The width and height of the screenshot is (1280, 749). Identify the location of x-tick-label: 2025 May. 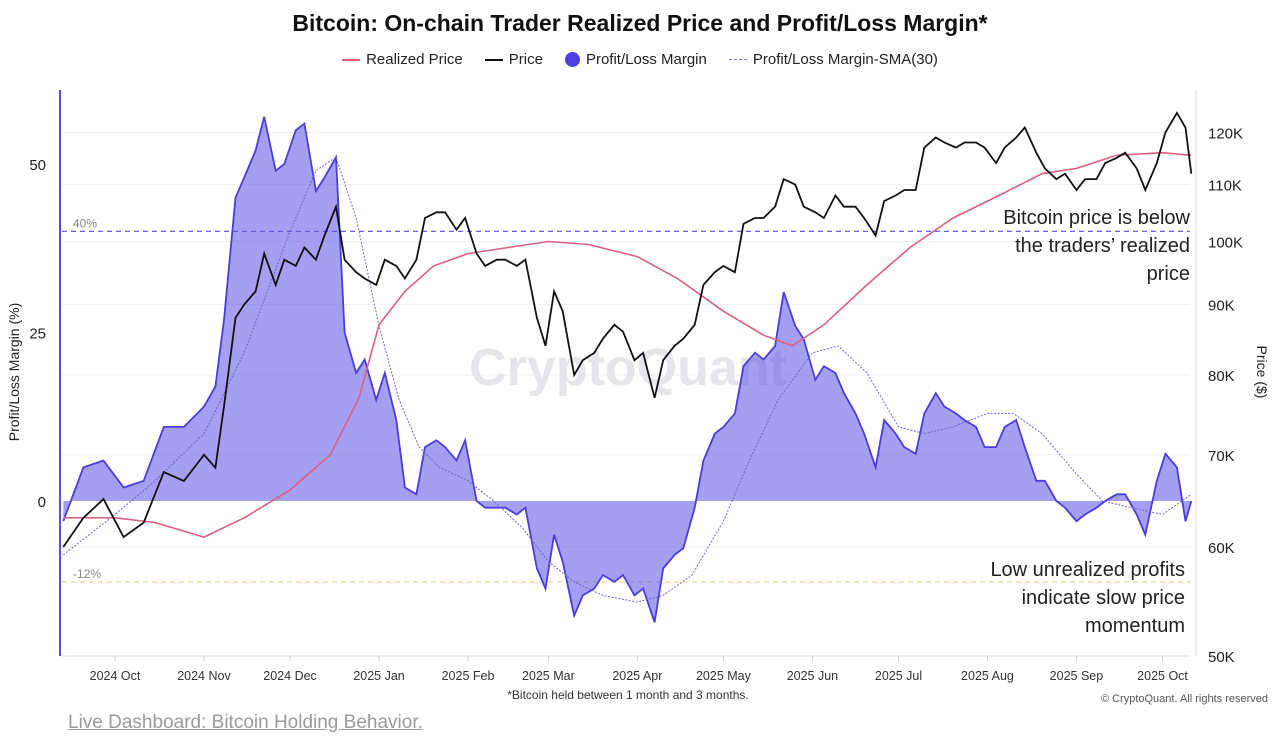
(724, 676).